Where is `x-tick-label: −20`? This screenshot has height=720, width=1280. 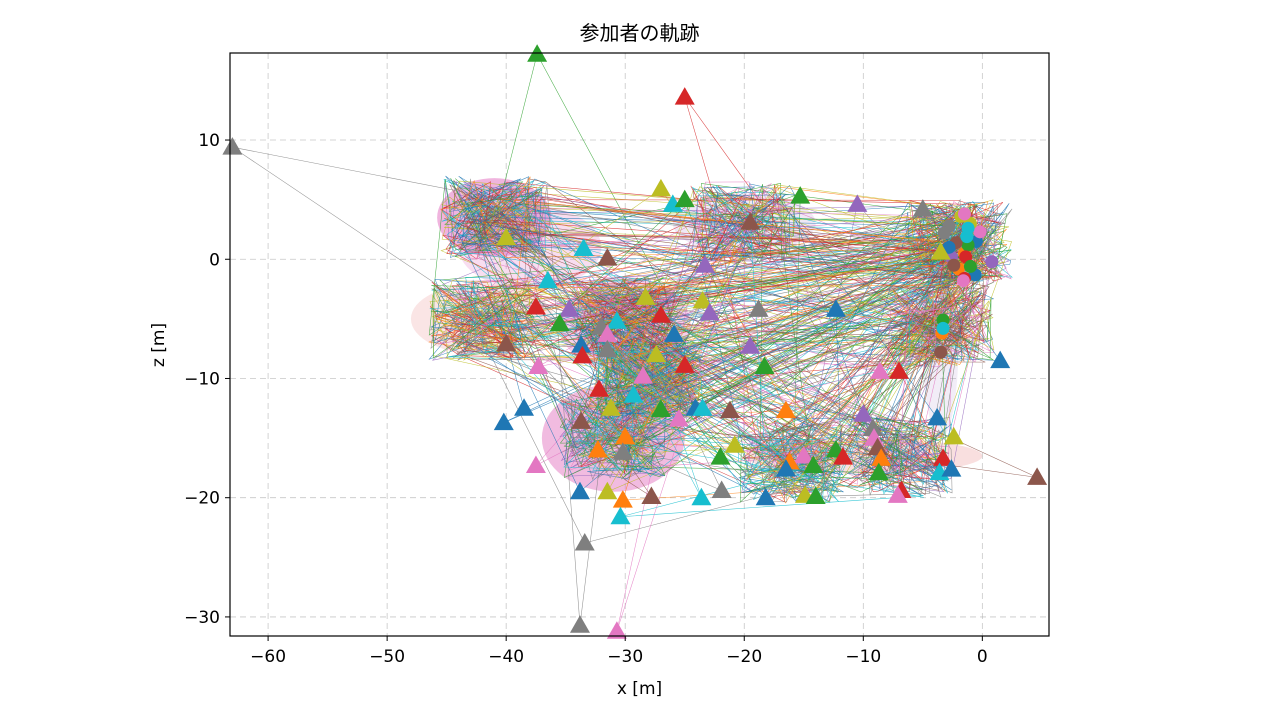 x-tick-label: −20 is located at coordinates (744, 657).